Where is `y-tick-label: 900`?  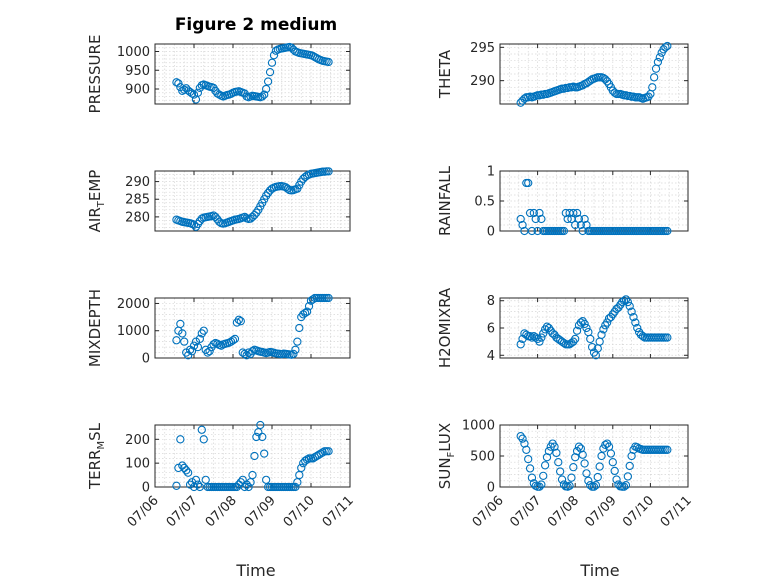
y-tick-label: 900 is located at coordinates (137, 90).